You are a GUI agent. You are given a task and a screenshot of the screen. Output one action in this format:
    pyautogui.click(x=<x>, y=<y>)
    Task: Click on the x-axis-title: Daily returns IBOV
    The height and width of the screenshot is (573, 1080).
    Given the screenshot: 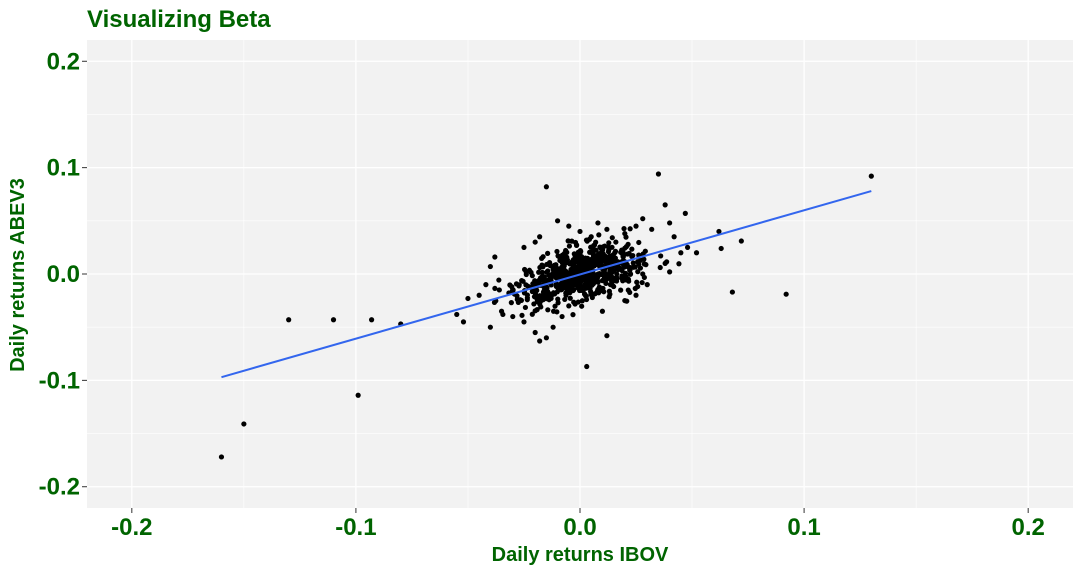 What is the action you would take?
    pyautogui.click(x=580, y=555)
    